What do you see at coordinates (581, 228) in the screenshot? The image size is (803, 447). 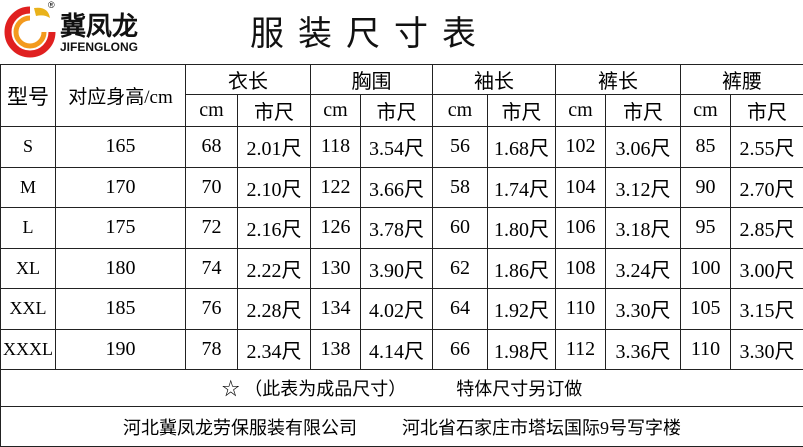 I see `table-cell: 106` at bounding box center [581, 228].